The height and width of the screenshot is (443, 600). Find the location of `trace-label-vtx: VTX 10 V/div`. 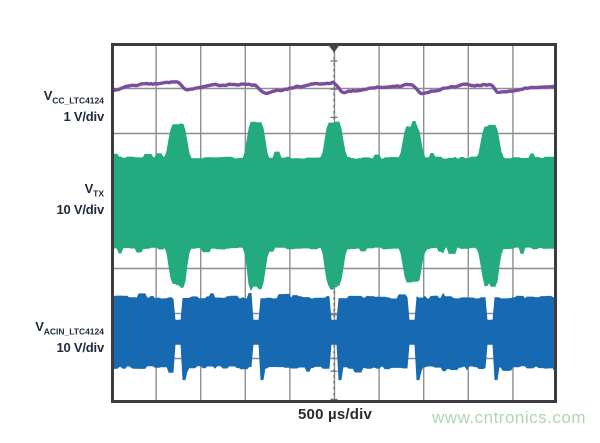

trace-label-vtx: VTX 10 V/div is located at coordinates (52, 199).